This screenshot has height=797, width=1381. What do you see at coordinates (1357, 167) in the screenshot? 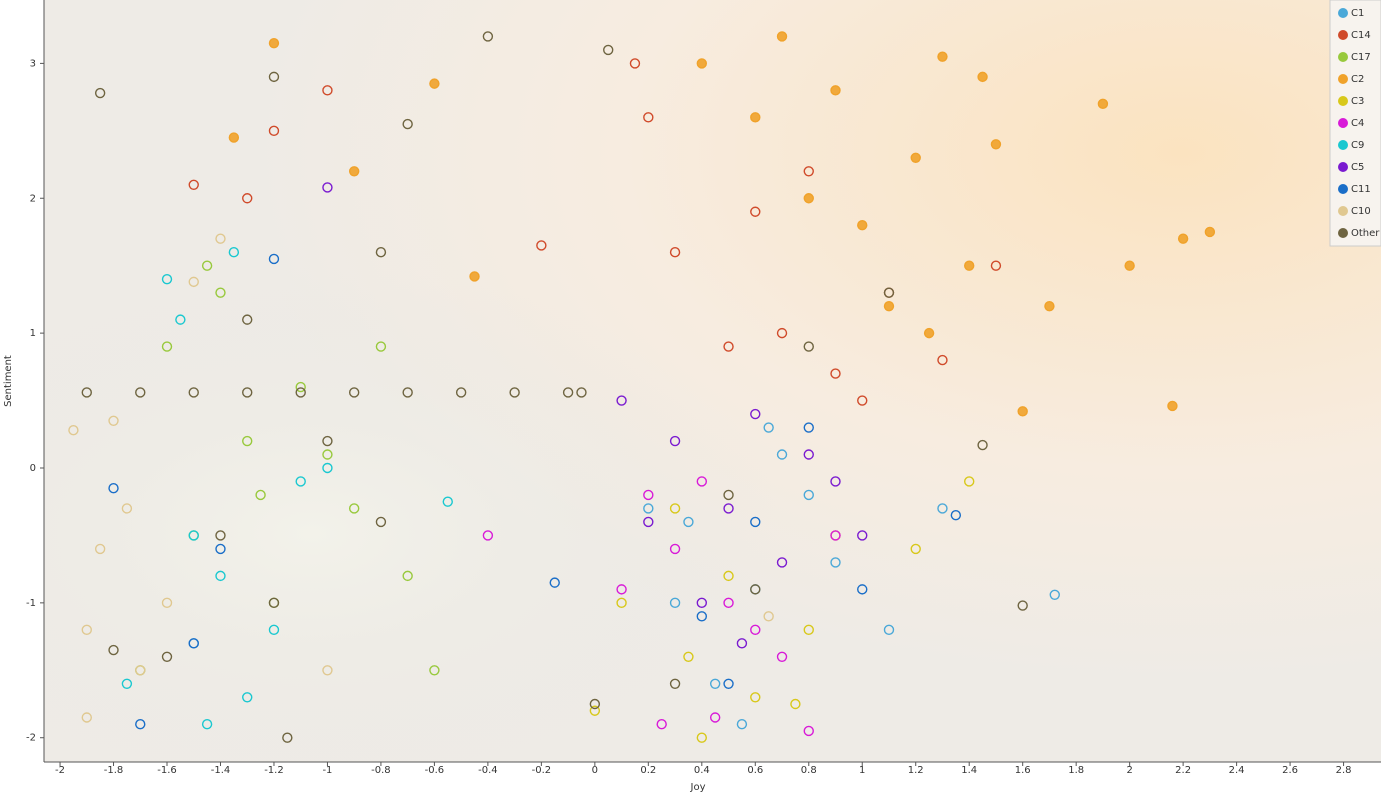
I see `legend-label: C5` at bounding box center [1357, 167].